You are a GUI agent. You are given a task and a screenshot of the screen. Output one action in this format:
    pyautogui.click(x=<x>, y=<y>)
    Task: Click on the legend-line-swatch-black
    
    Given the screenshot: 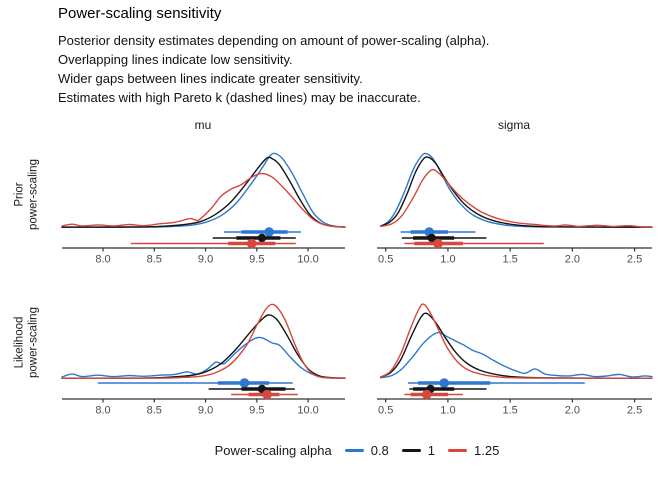 What is the action you would take?
    pyautogui.click(x=411, y=450)
    